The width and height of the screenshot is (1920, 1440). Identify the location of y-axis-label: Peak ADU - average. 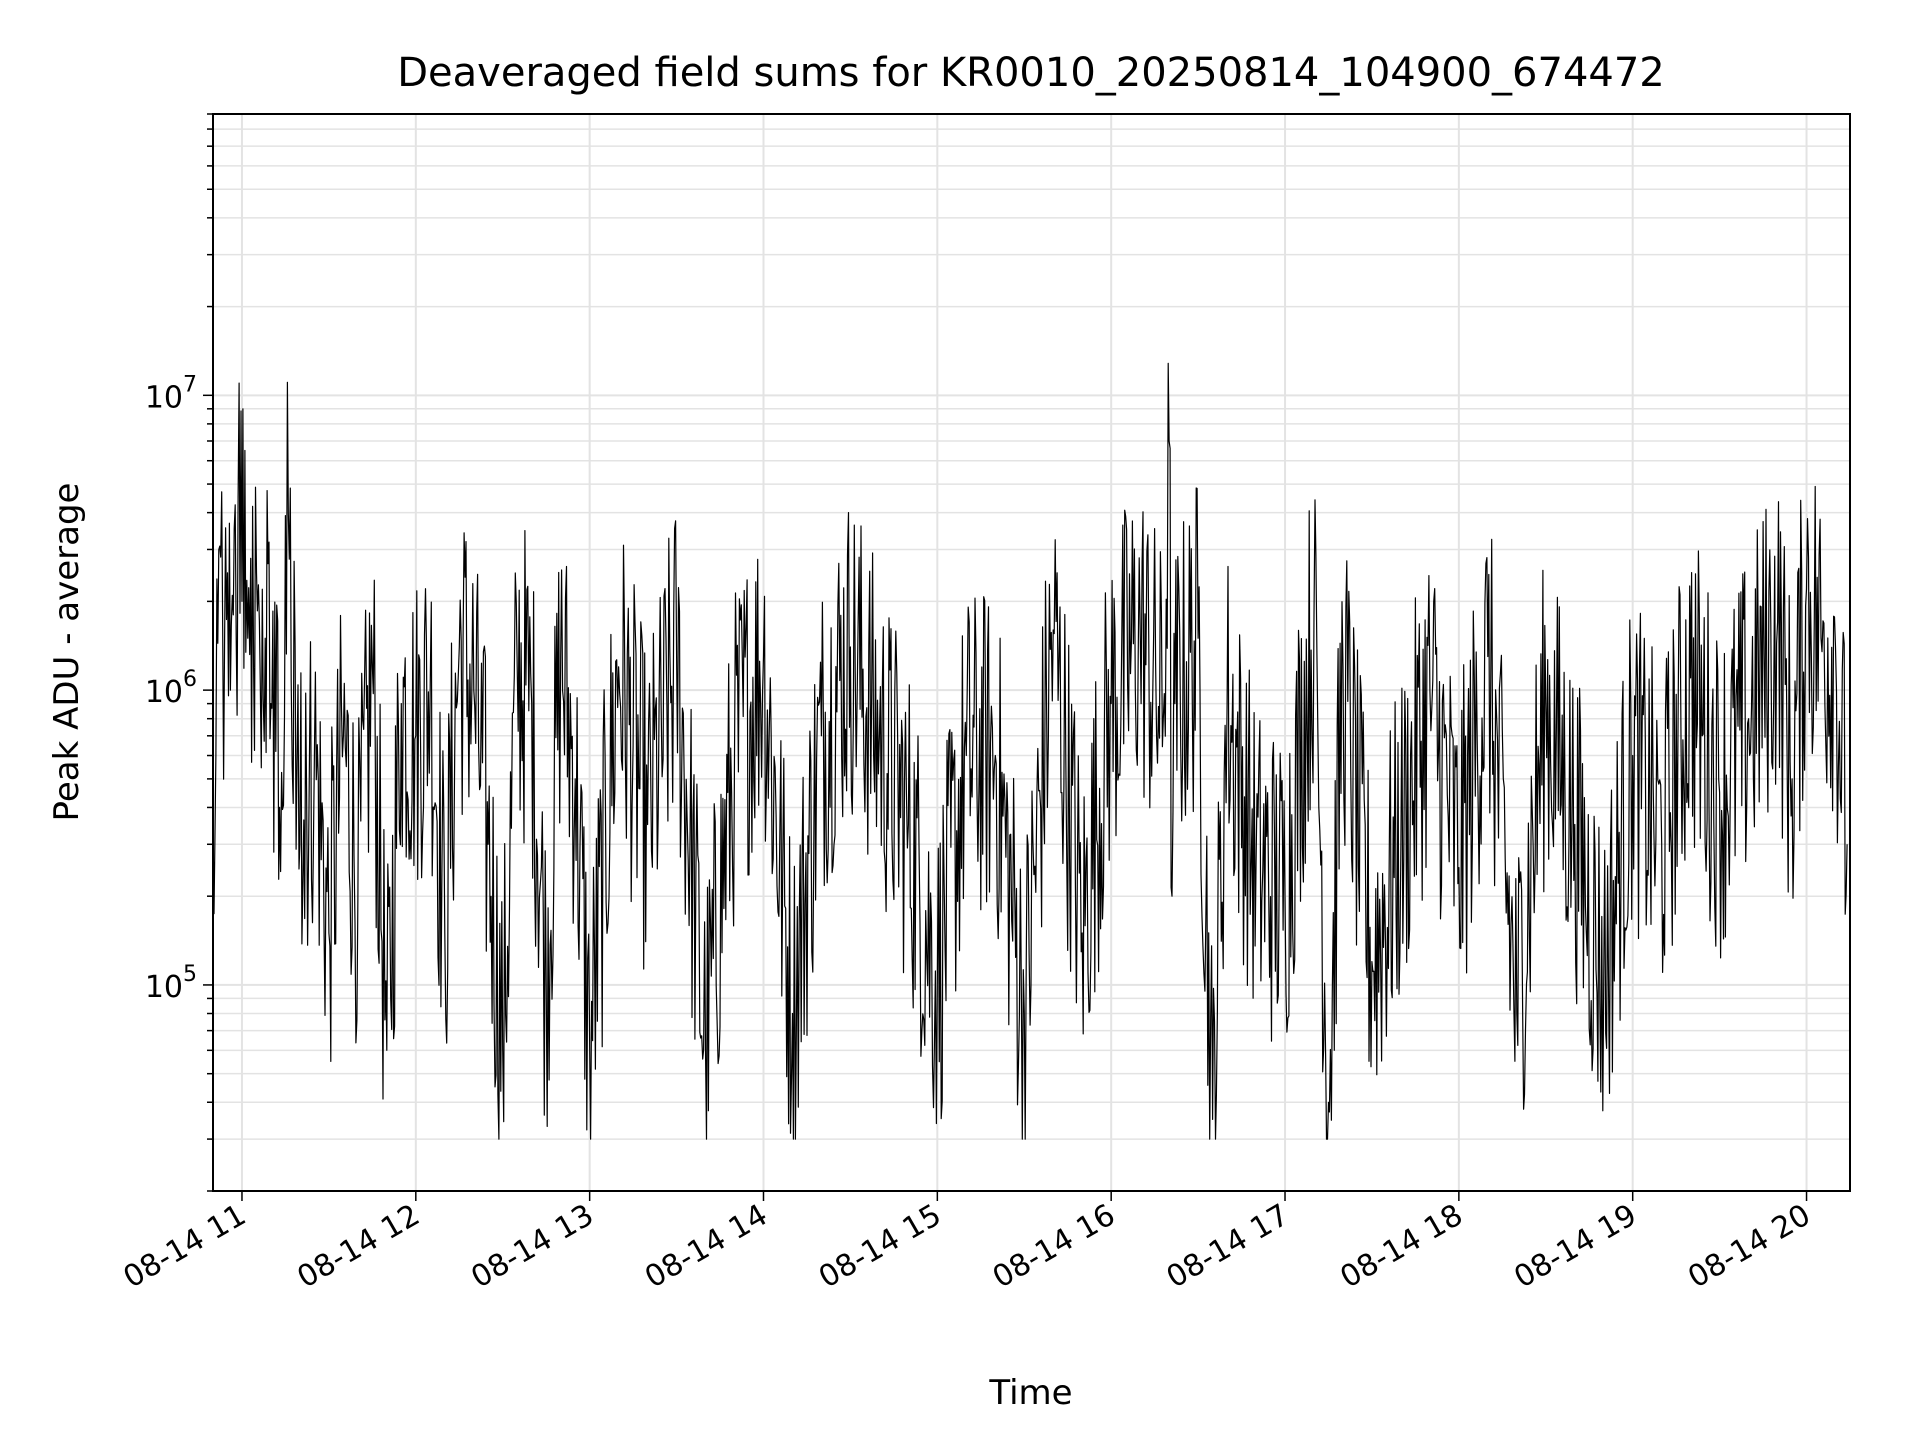
(67, 652).